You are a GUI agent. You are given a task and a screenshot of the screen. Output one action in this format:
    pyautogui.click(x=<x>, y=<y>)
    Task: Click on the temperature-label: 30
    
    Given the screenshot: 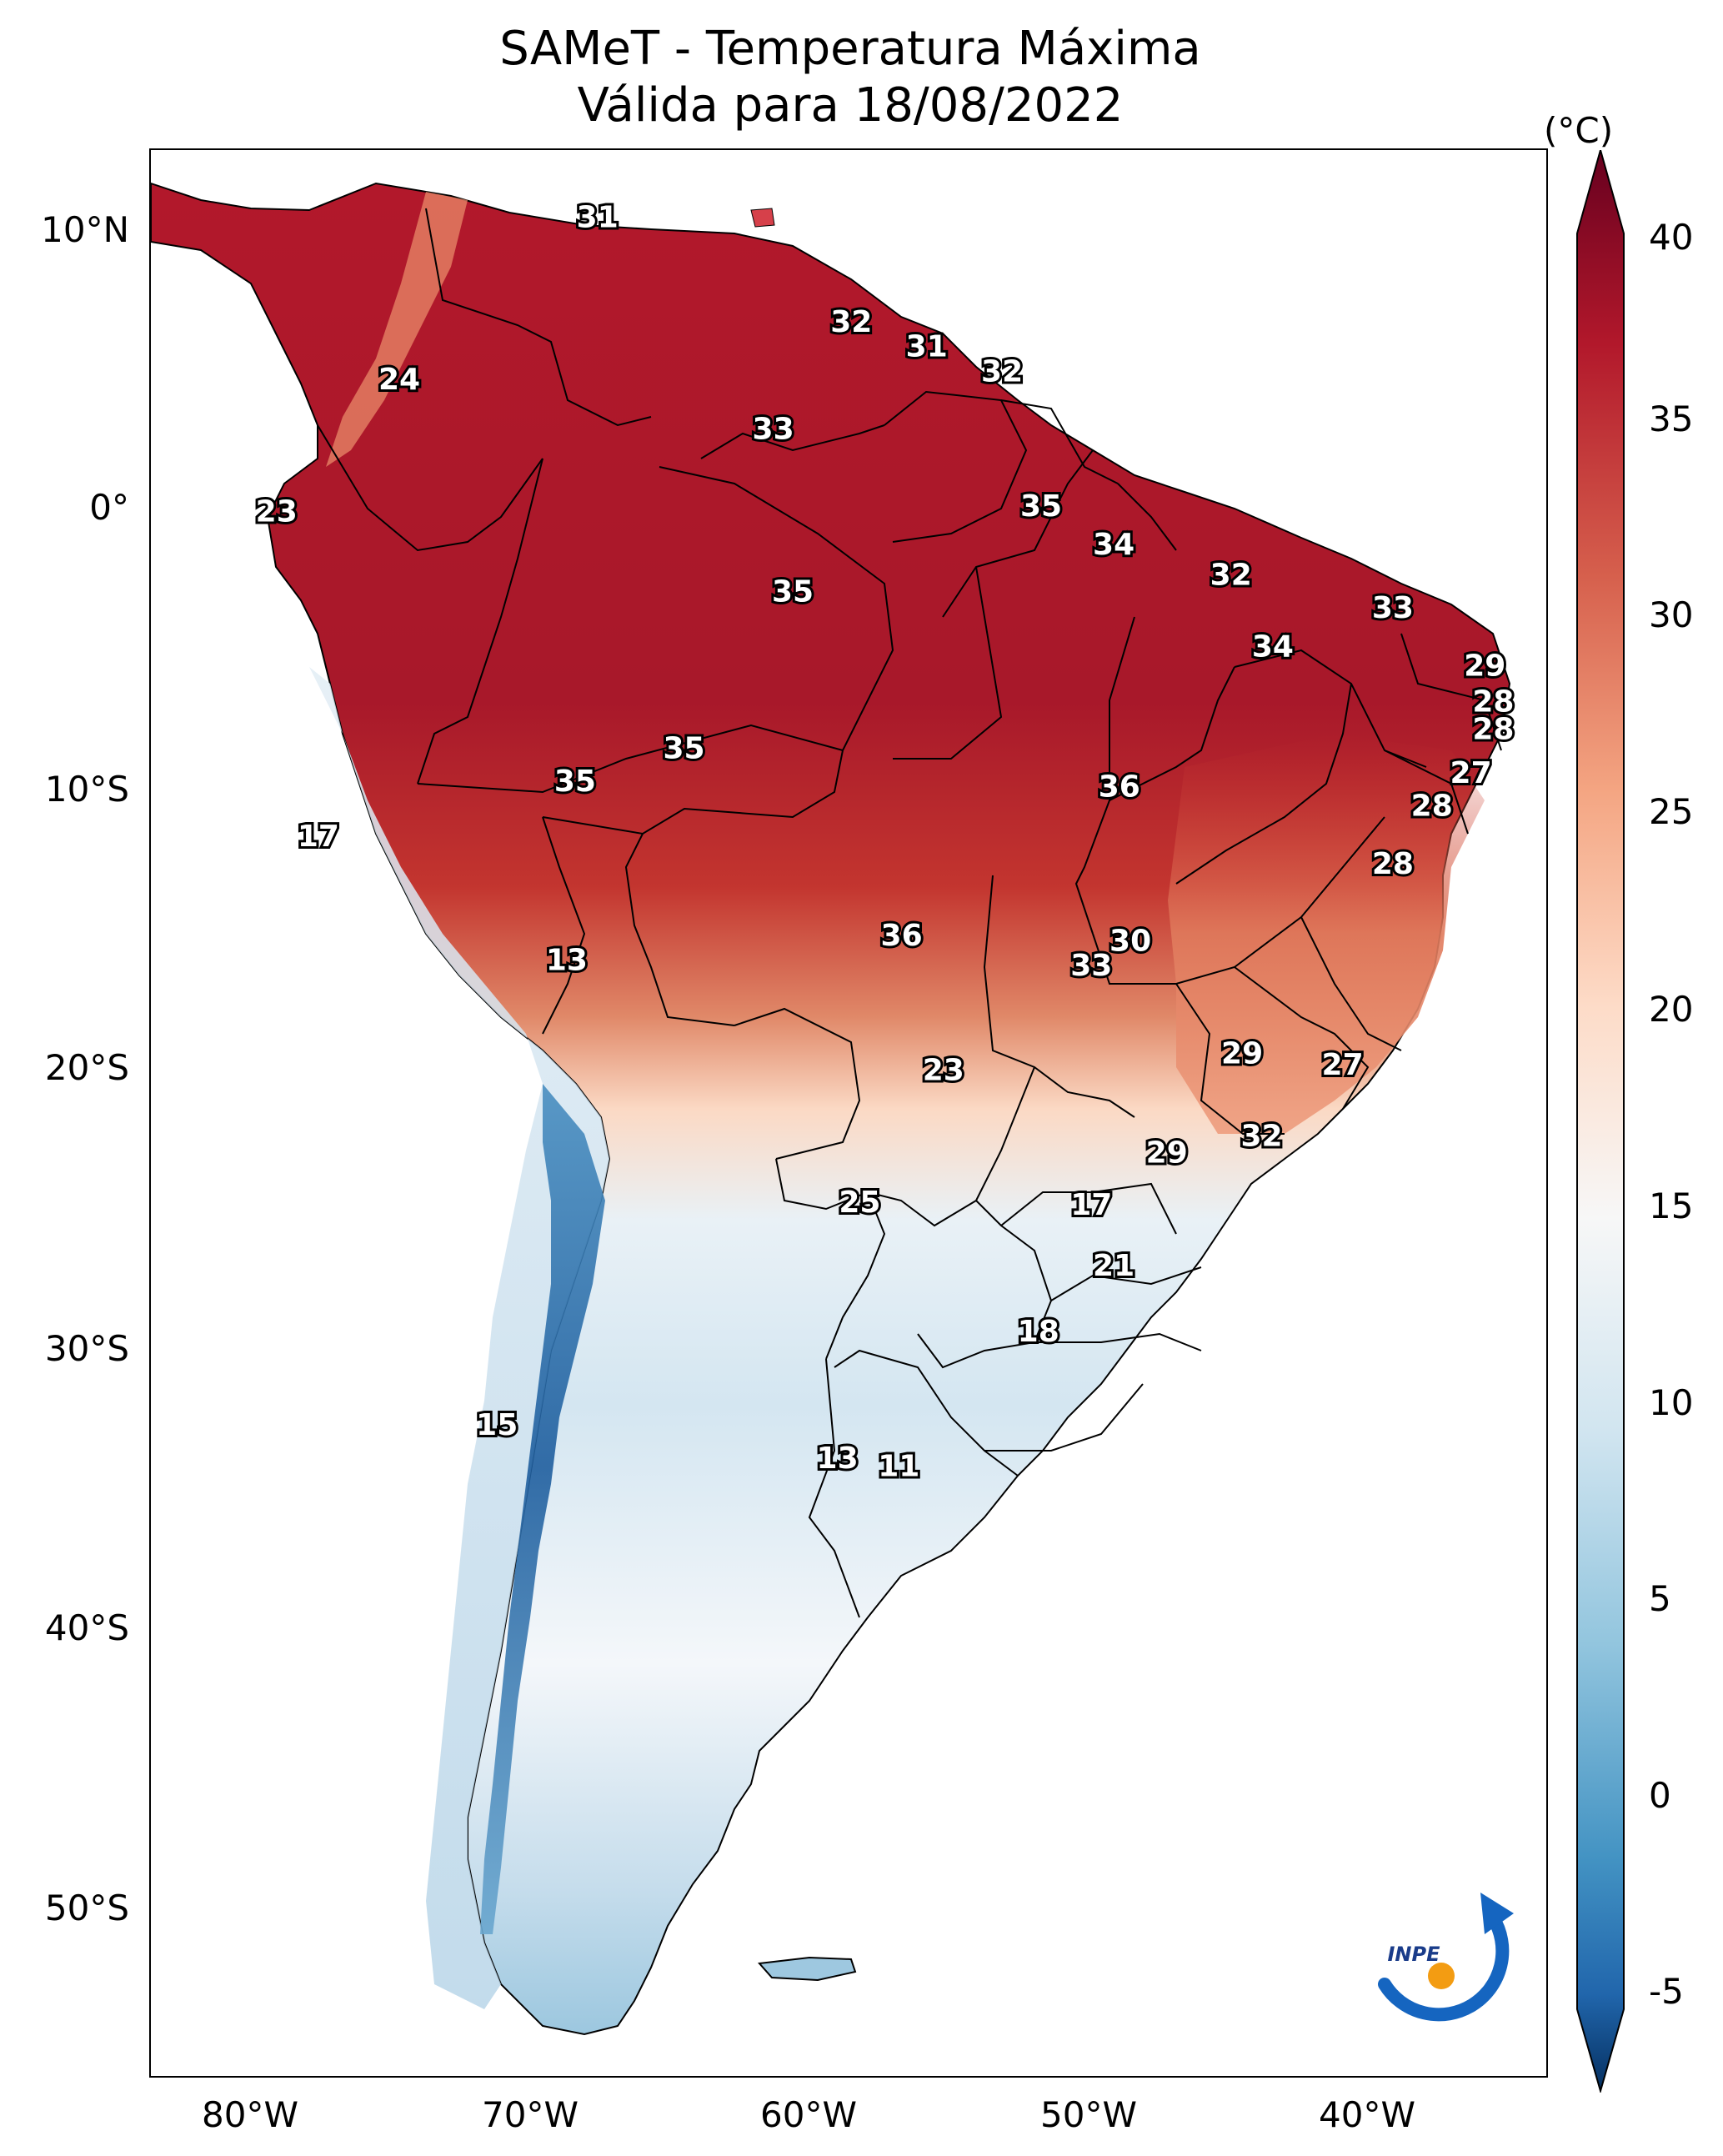 What is the action you would take?
    pyautogui.click(x=1130, y=941)
    